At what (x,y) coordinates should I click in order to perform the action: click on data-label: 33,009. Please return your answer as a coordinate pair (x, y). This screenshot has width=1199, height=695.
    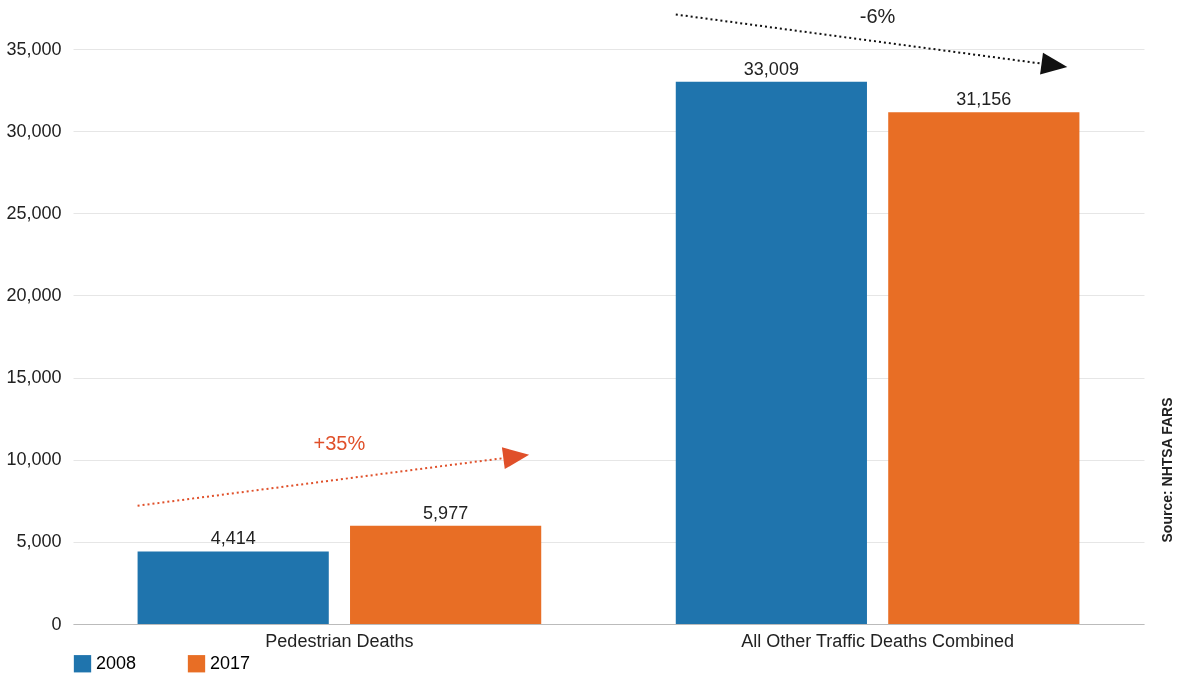
    Looking at the image, I should click on (771, 68).